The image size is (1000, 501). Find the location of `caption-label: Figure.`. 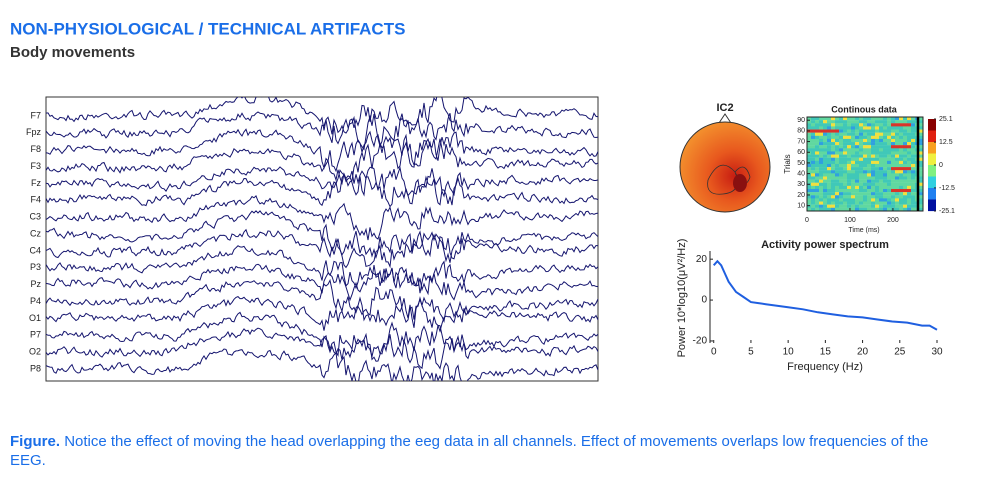

caption-label: Figure. is located at coordinates (35, 441).